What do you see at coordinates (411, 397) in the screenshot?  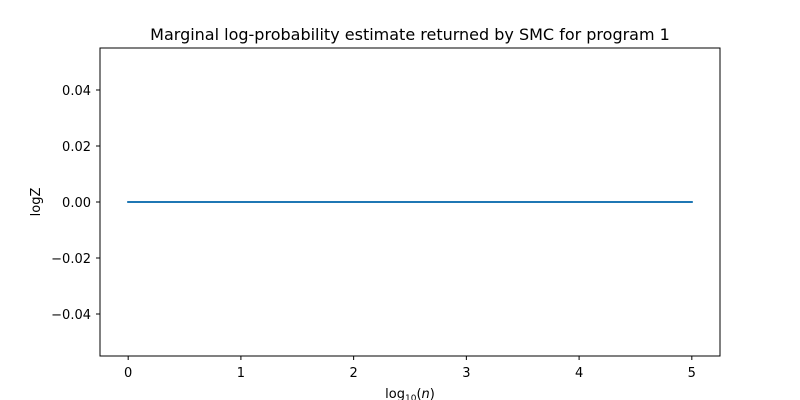 I see `x-axis-label-subscript: 10` at bounding box center [411, 397].